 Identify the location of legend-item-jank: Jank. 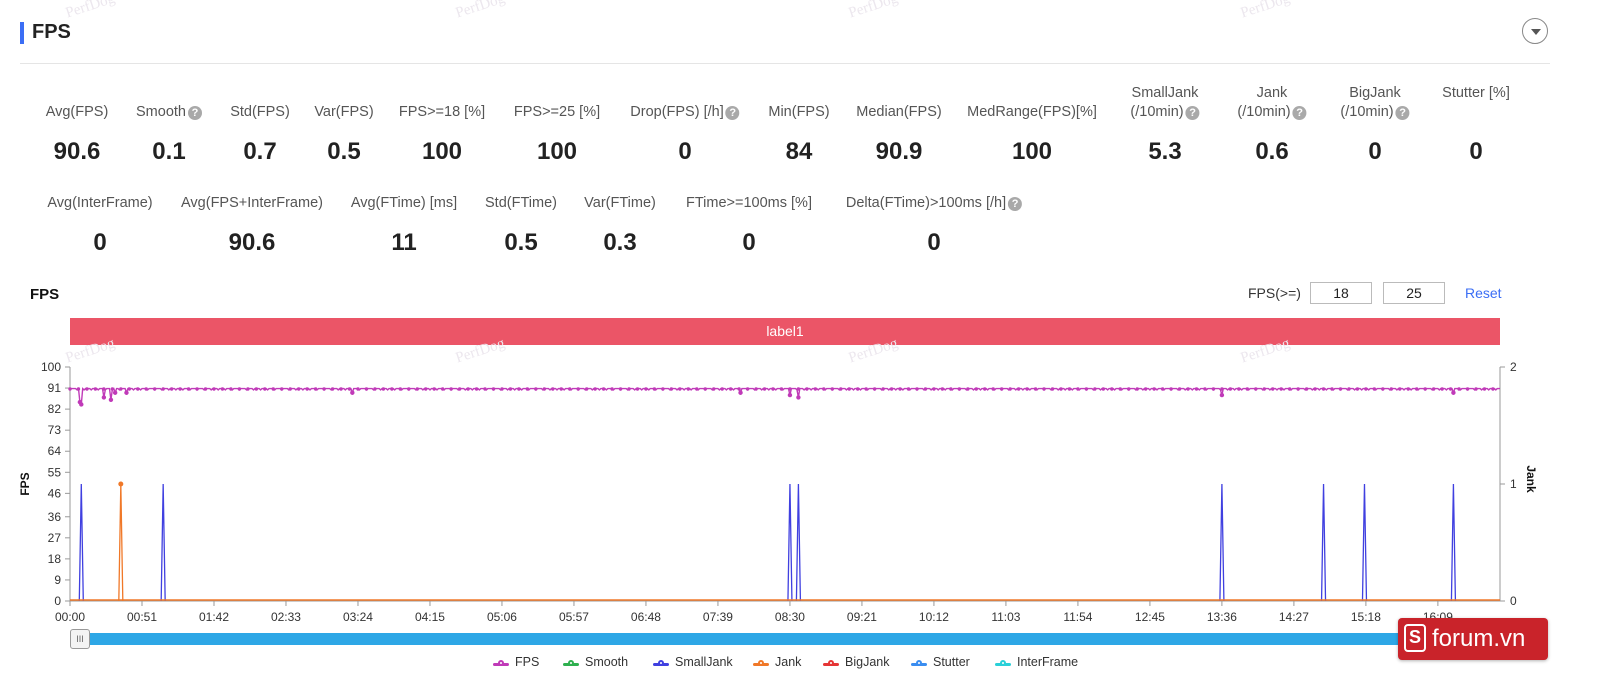
(777, 662).